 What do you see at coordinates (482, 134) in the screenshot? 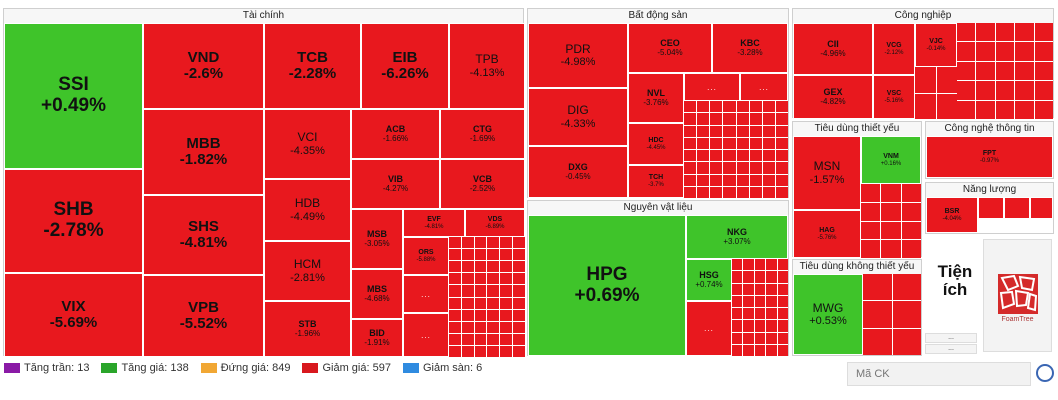
I see `tile-CTG: CTG -1.69%` at bounding box center [482, 134].